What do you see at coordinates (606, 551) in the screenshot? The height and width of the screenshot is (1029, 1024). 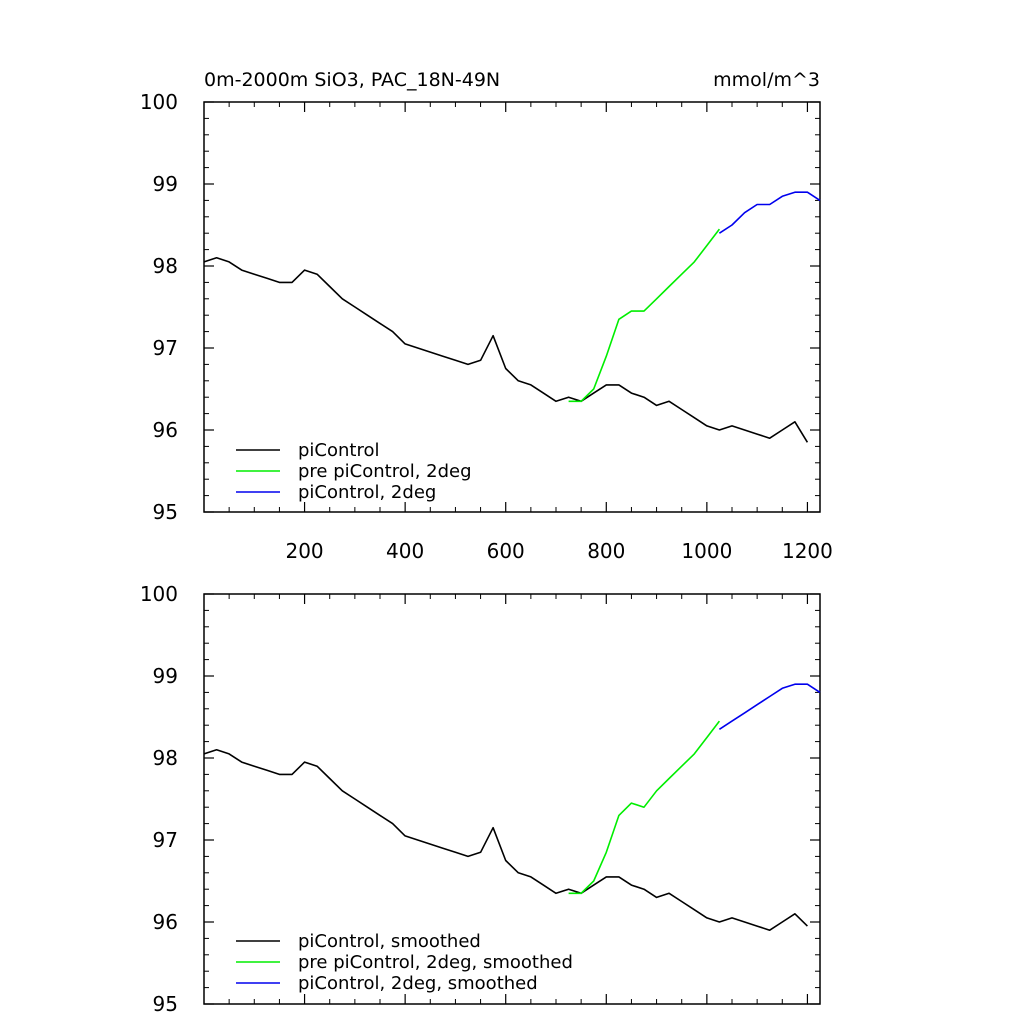 I see `x-tick-label: 800` at bounding box center [606, 551].